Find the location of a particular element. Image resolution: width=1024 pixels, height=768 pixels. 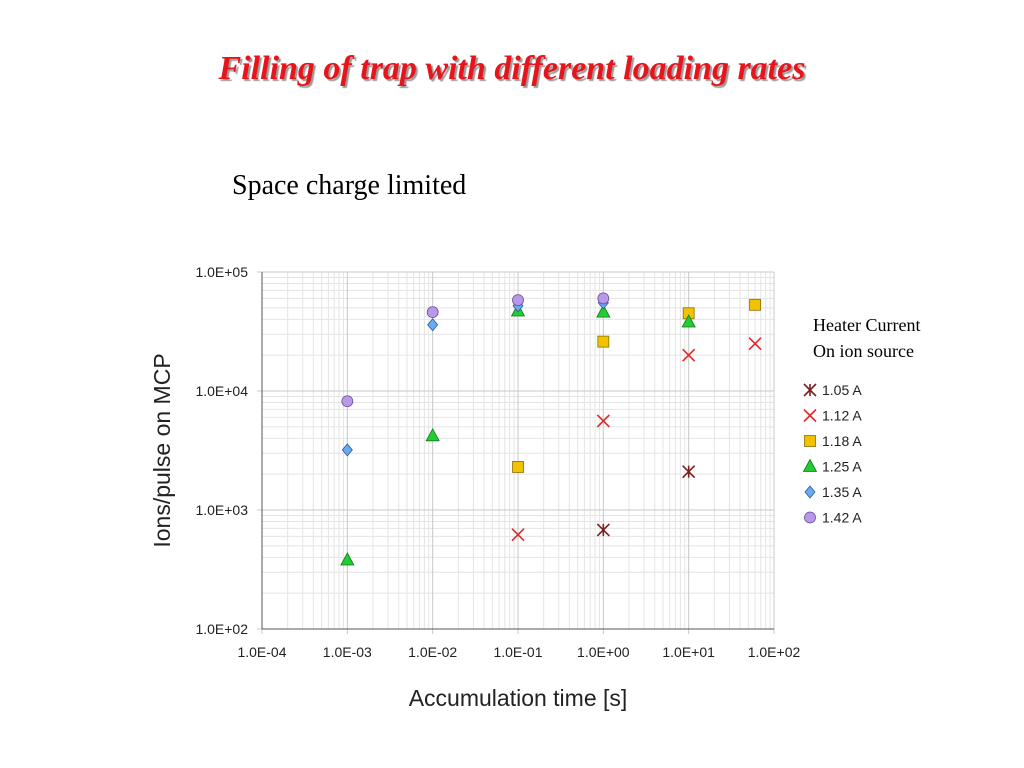

legend-label: 1.18 A is located at coordinates (842, 441).